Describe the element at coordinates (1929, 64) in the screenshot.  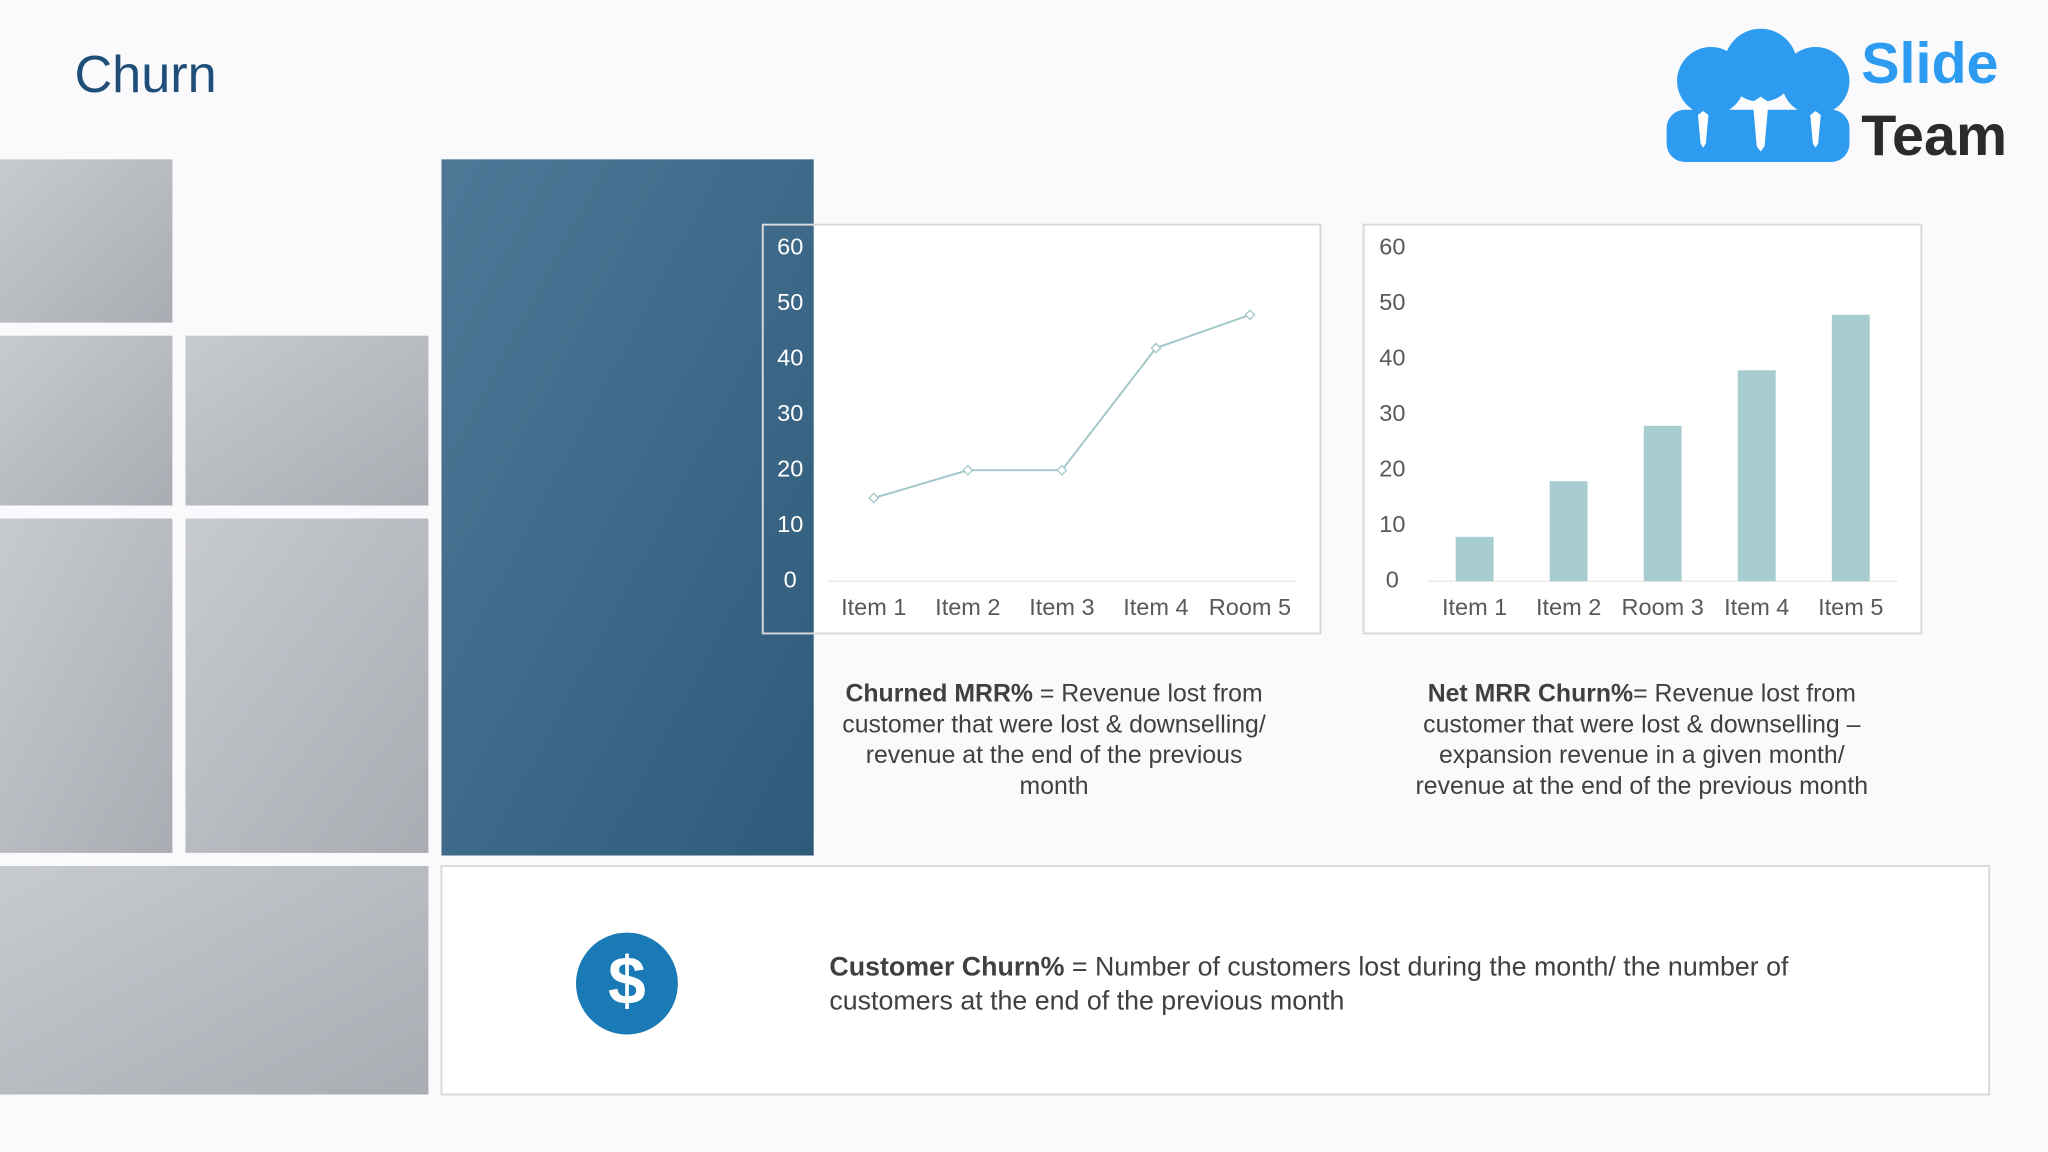
I see `logo-text: Slide` at that location.